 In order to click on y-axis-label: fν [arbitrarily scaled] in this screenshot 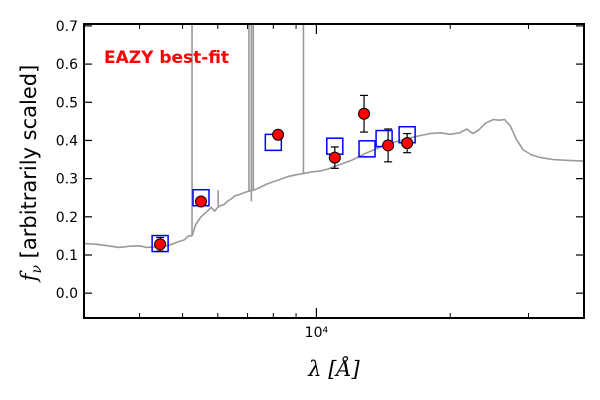, I will do `click(31, 174)`.